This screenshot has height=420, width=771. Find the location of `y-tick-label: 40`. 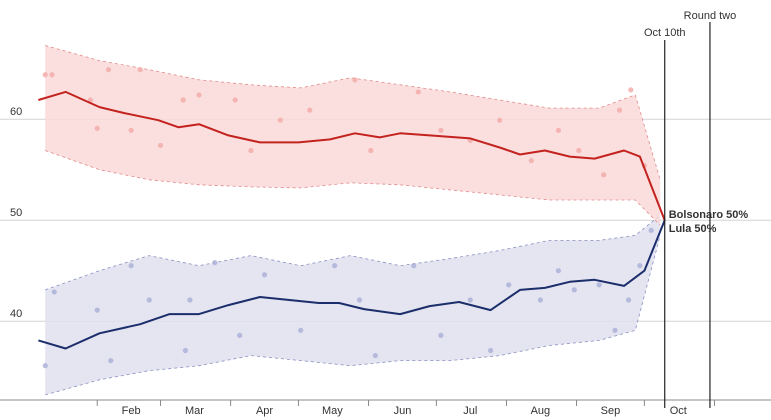

y-tick-label: 40 is located at coordinates (16, 314).